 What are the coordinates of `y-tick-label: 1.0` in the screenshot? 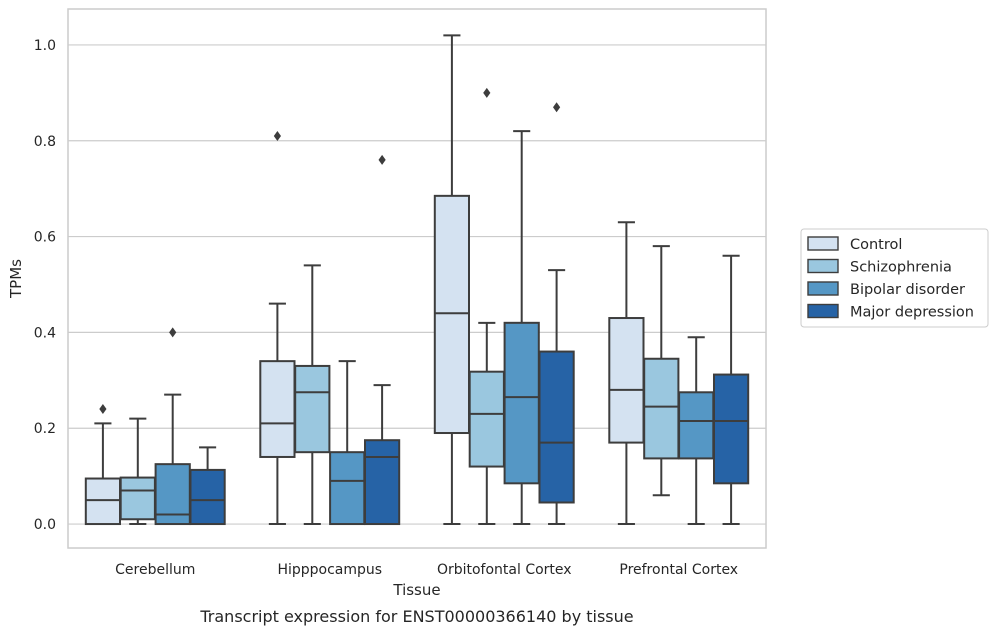 It's located at (45, 46).